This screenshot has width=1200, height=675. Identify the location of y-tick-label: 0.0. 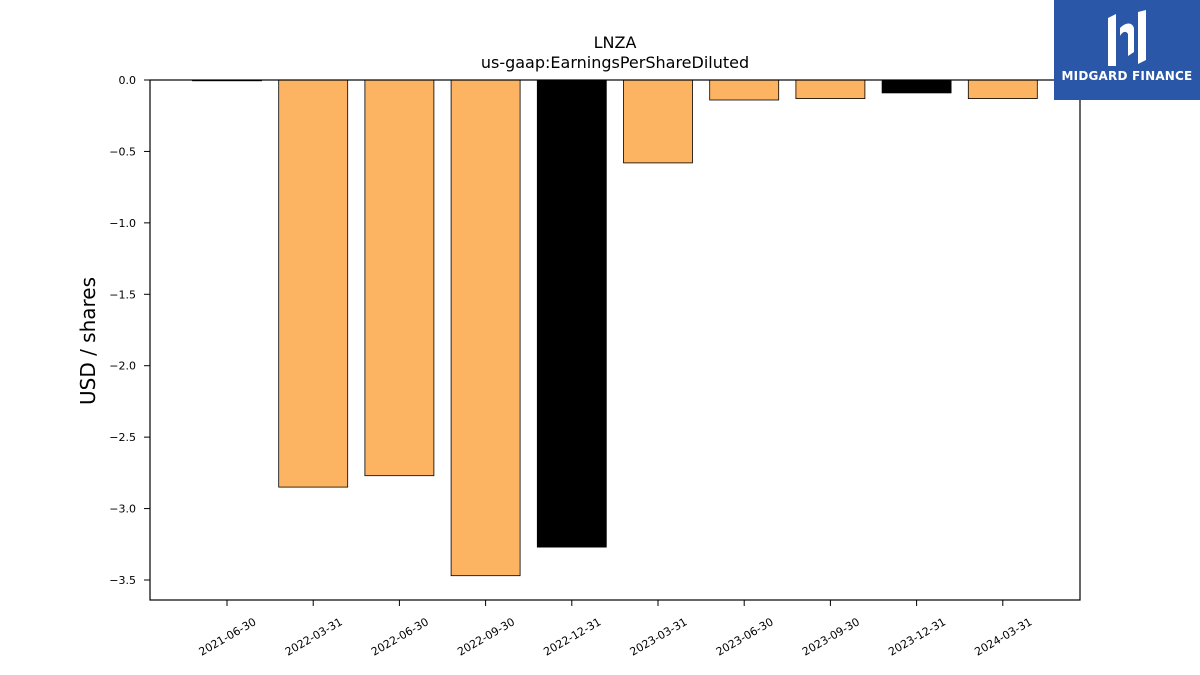
(128, 80).